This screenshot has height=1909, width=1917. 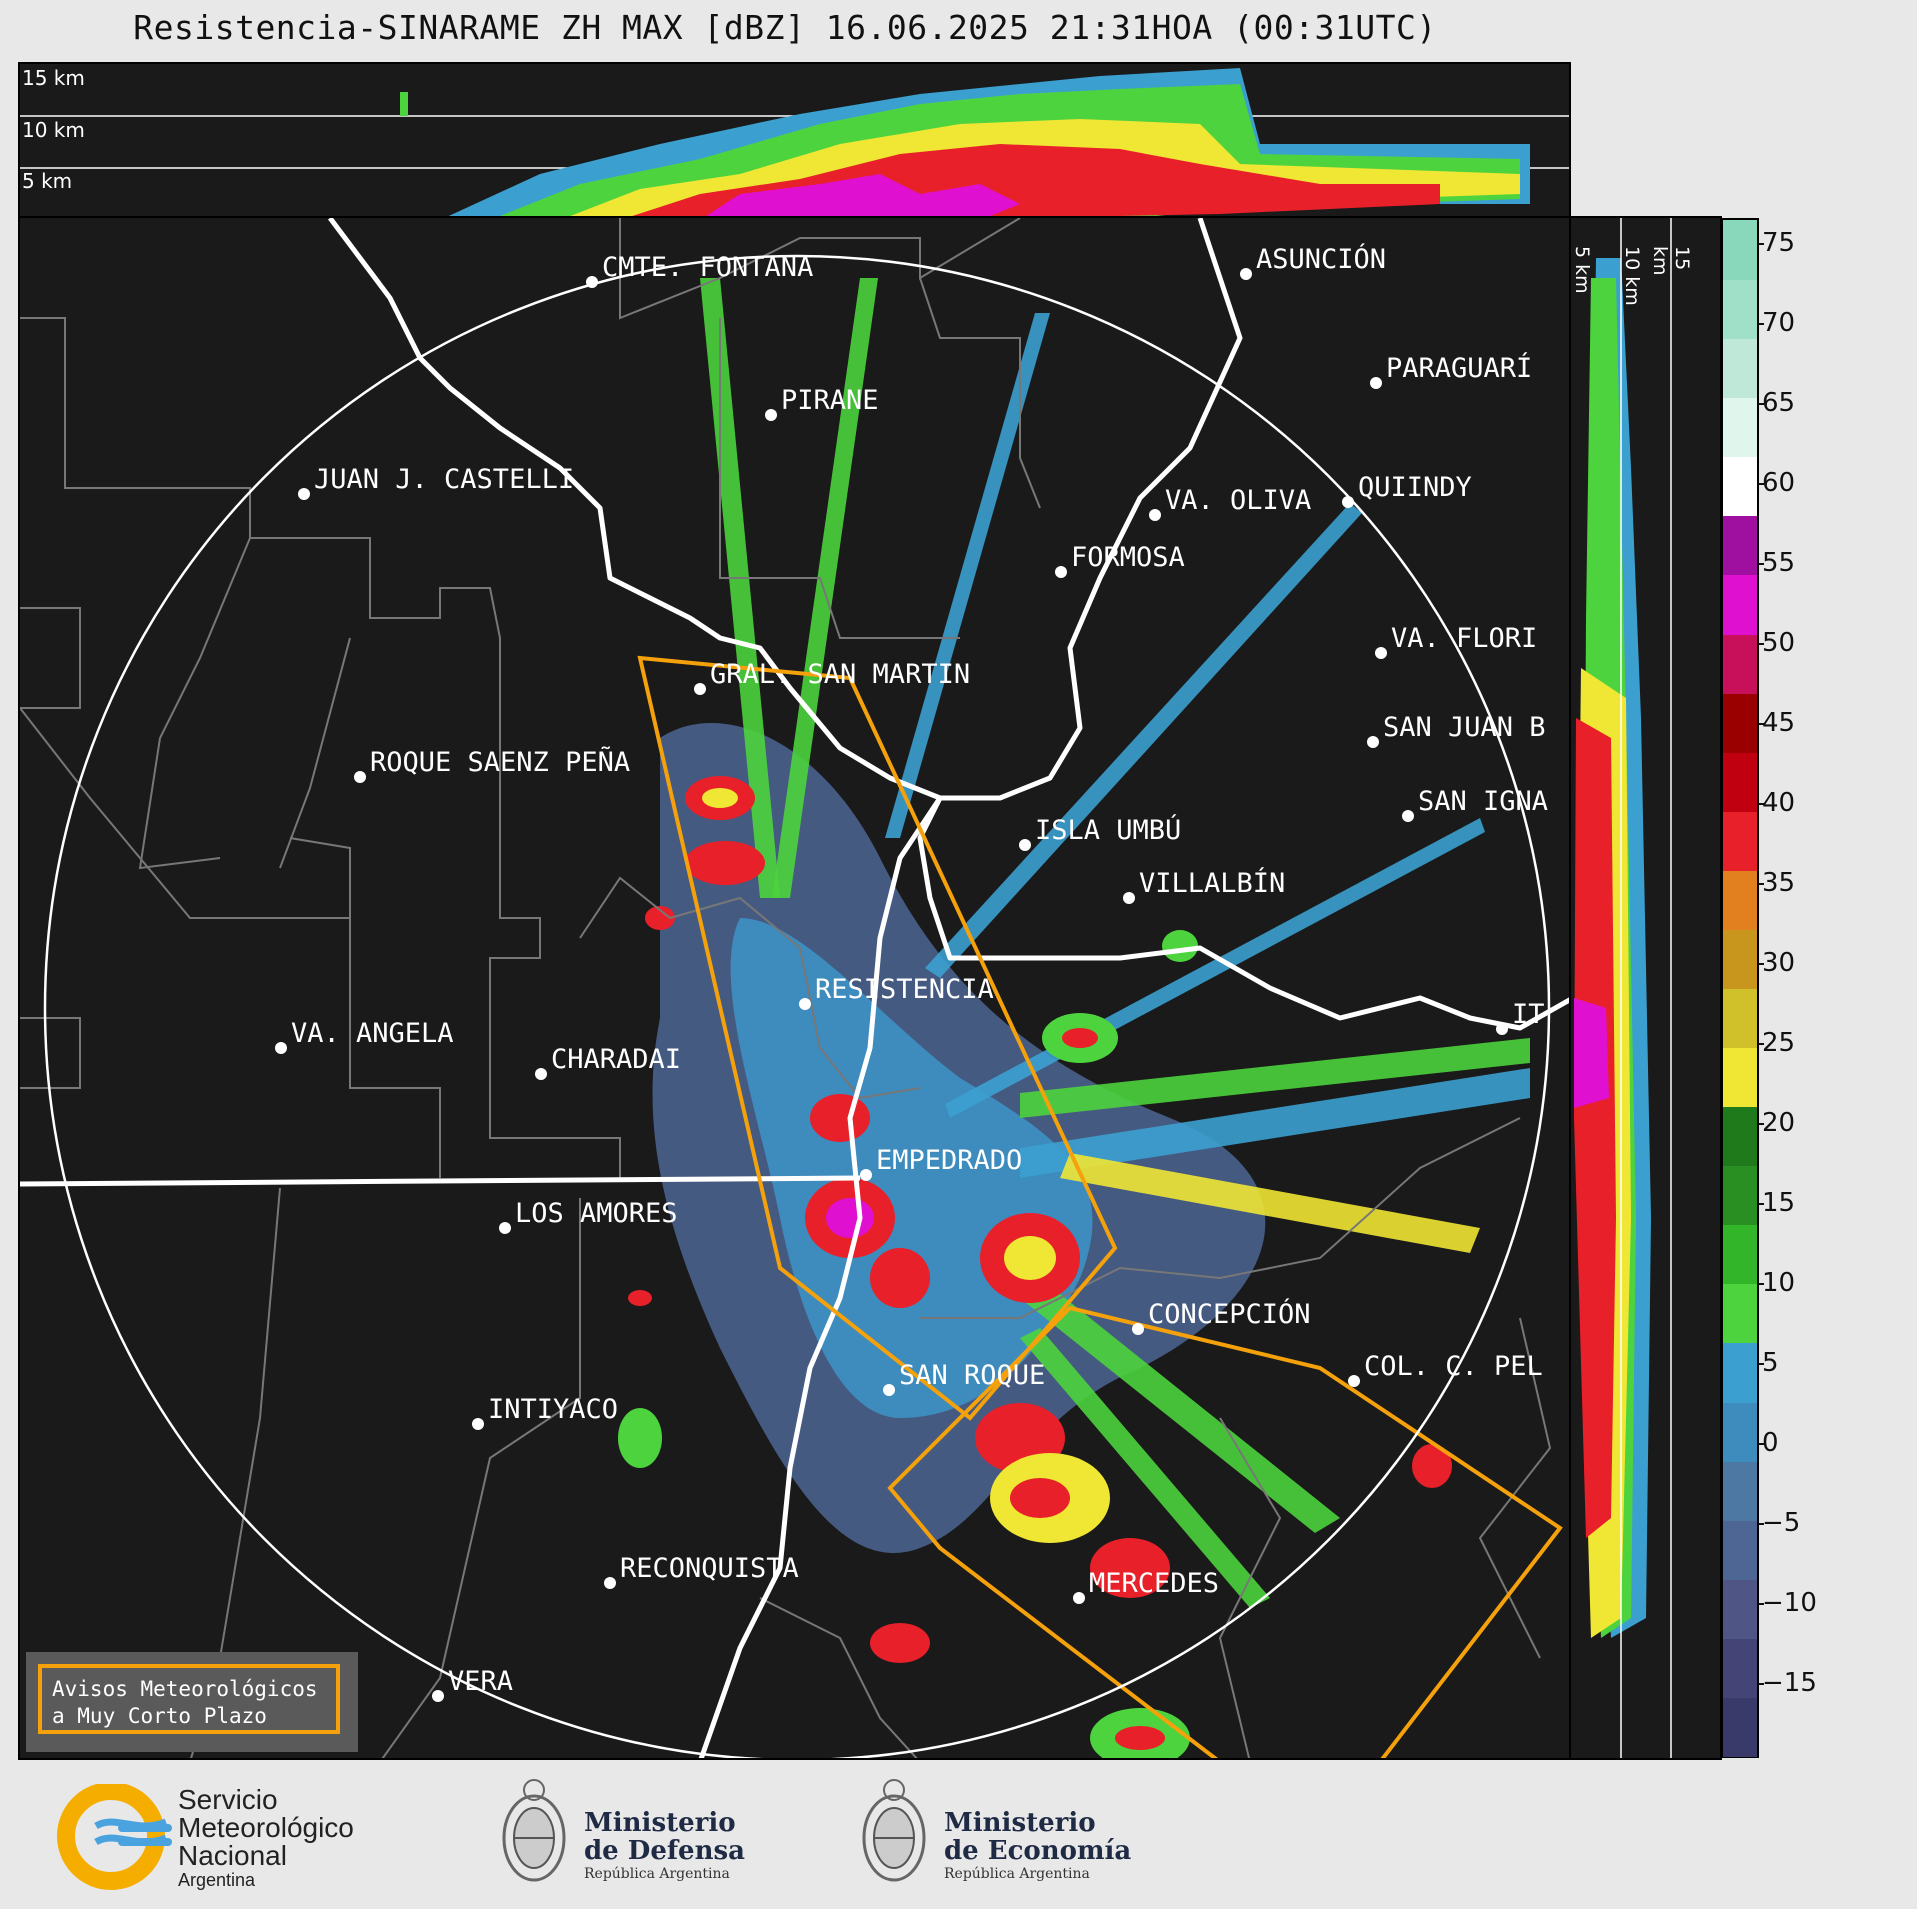 What do you see at coordinates (1453, 1366) in the screenshot?
I see `city-label: COL. C. PEL` at bounding box center [1453, 1366].